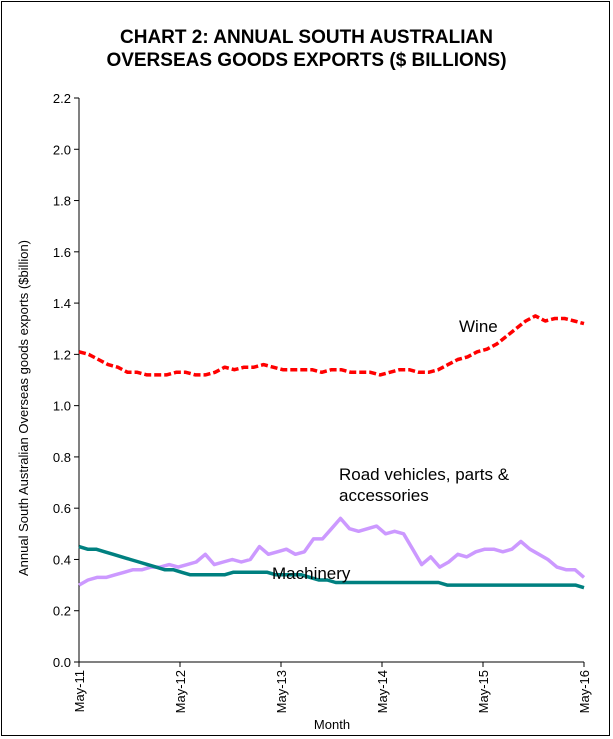 The image size is (613, 739). What do you see at coordinates (331, 345) in the screenshot?
I see `wine-line` at bounding box center [331, 345].